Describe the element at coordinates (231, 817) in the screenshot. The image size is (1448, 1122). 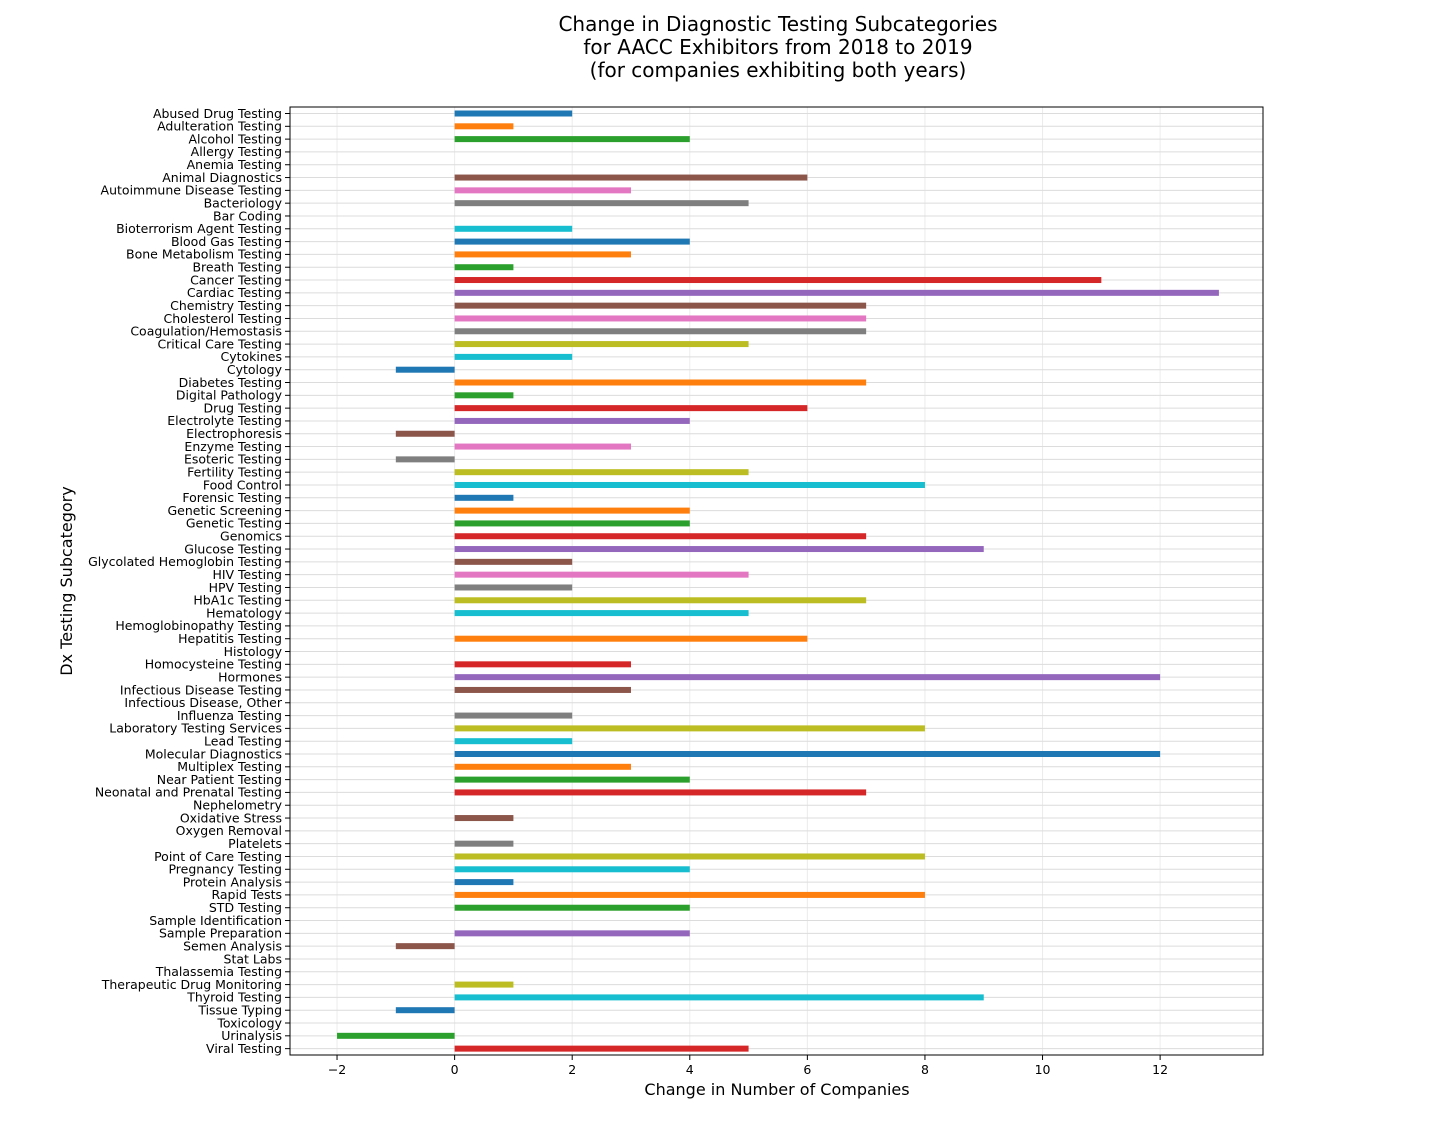
I see `y-tick-label: Oxidative Stress` at that location.